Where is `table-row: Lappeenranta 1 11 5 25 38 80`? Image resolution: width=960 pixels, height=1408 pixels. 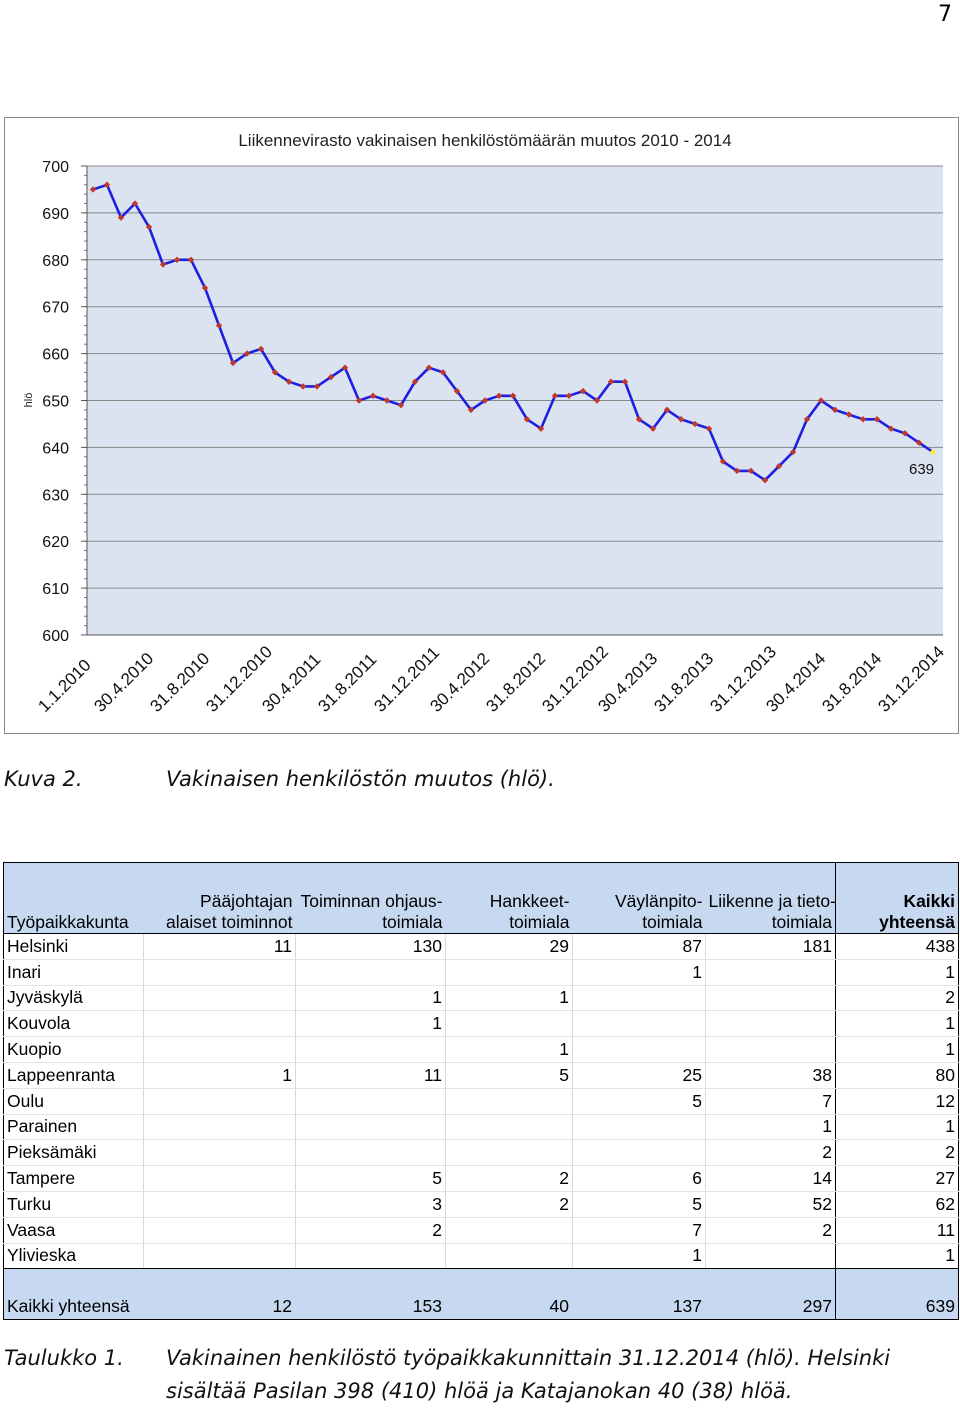
table-row: Lappeenranta 1 11 5 25 38 80 is located at coordinates (481, 1075).